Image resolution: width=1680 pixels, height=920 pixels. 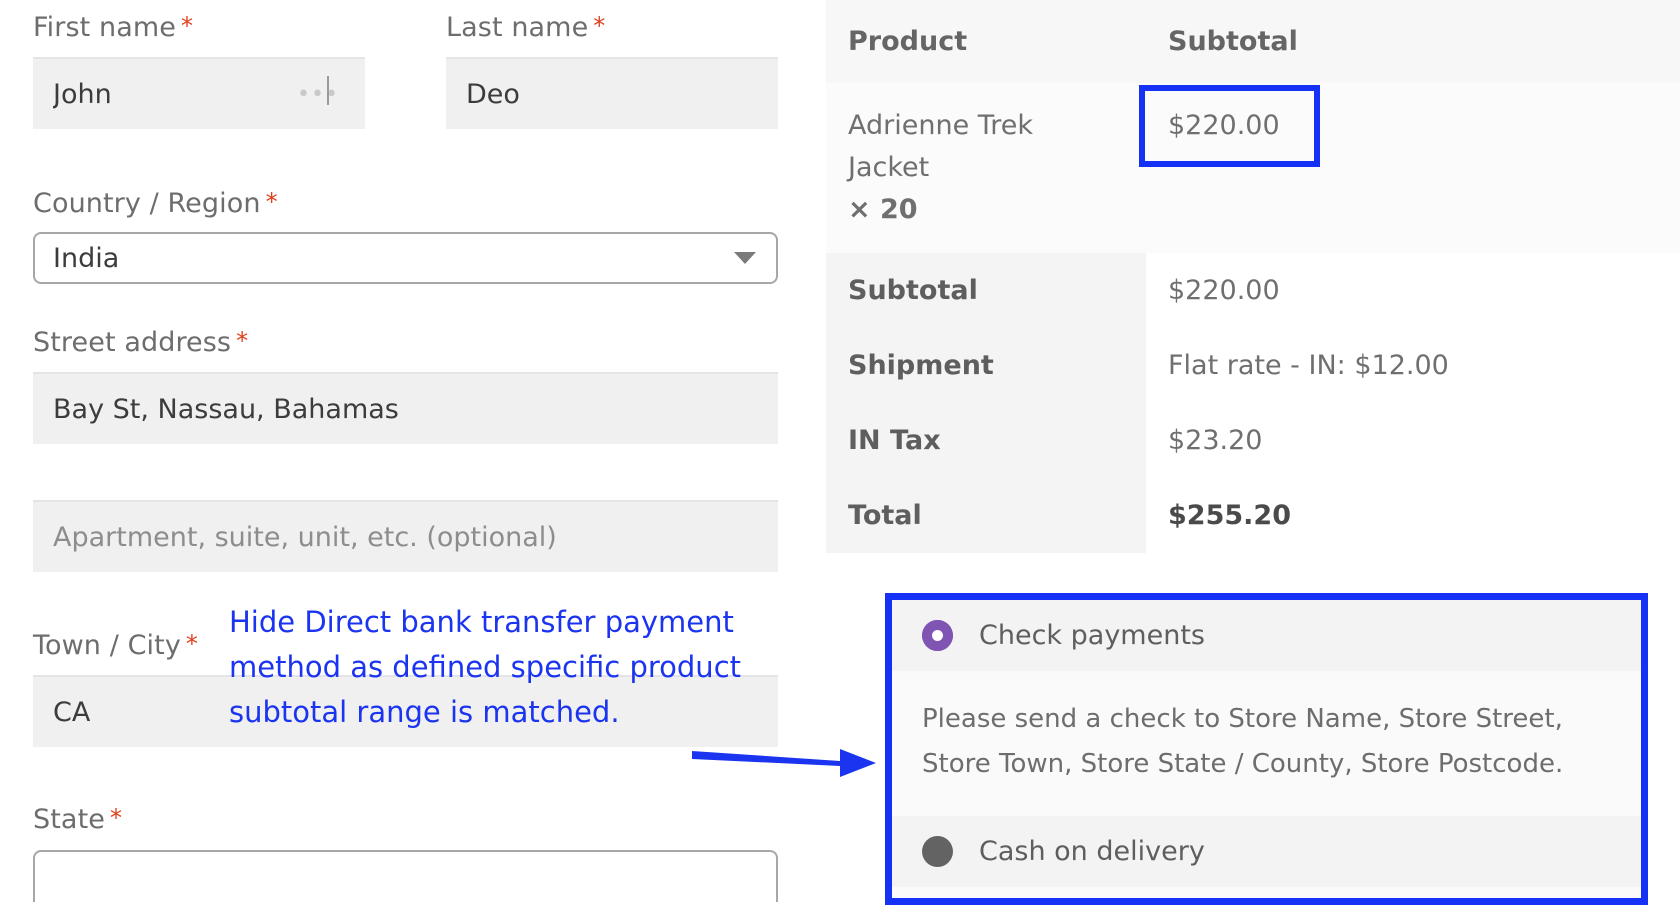 What do you see at coordinates (86, 258) in the screenshot?
I see `country-select-value: India` at bounding box center [86, 258].